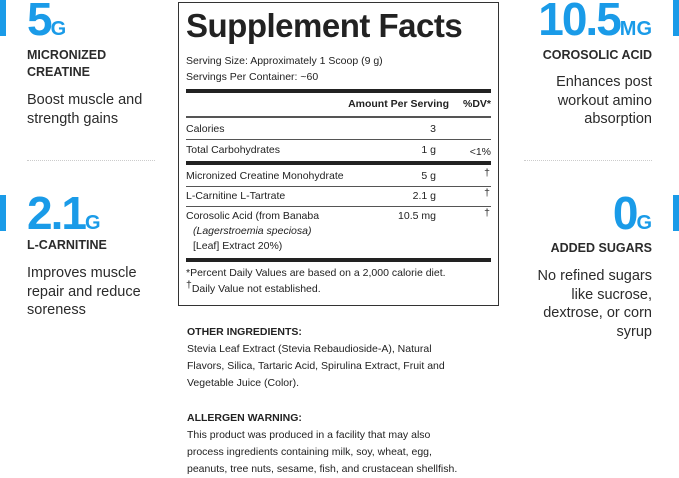 The height and width of the screenshot is (478, 679). I want to click on label-line: COROSOLIC ACID, so click(597, 55).